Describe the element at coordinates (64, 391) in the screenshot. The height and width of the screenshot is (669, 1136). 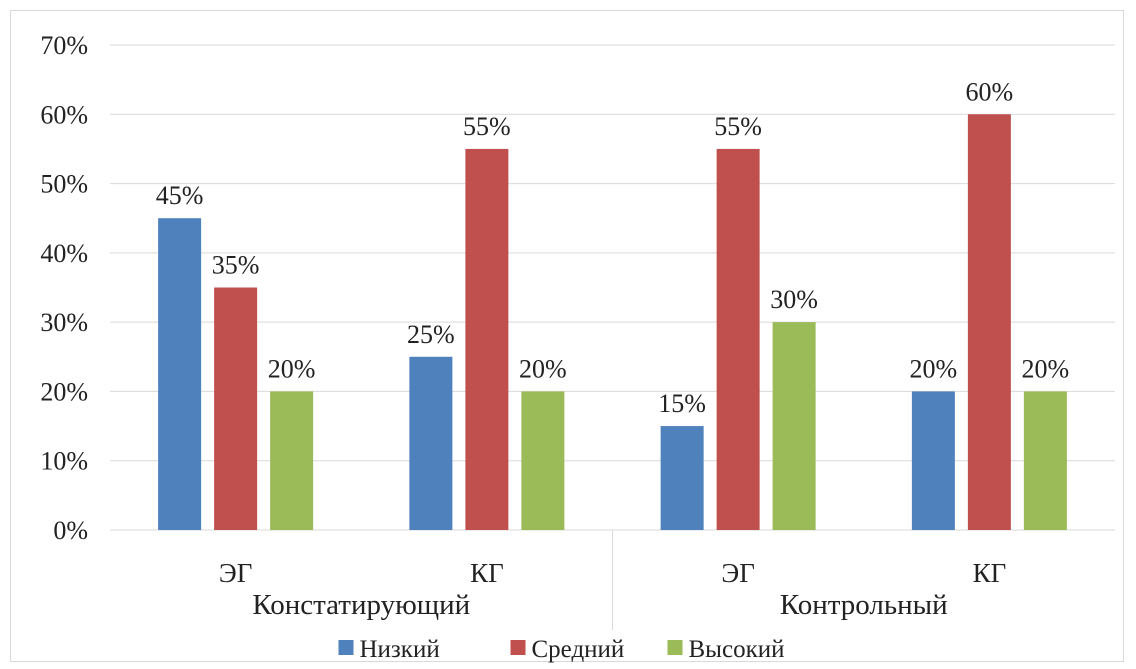
I see `y-tick-label: 20%` at that location.